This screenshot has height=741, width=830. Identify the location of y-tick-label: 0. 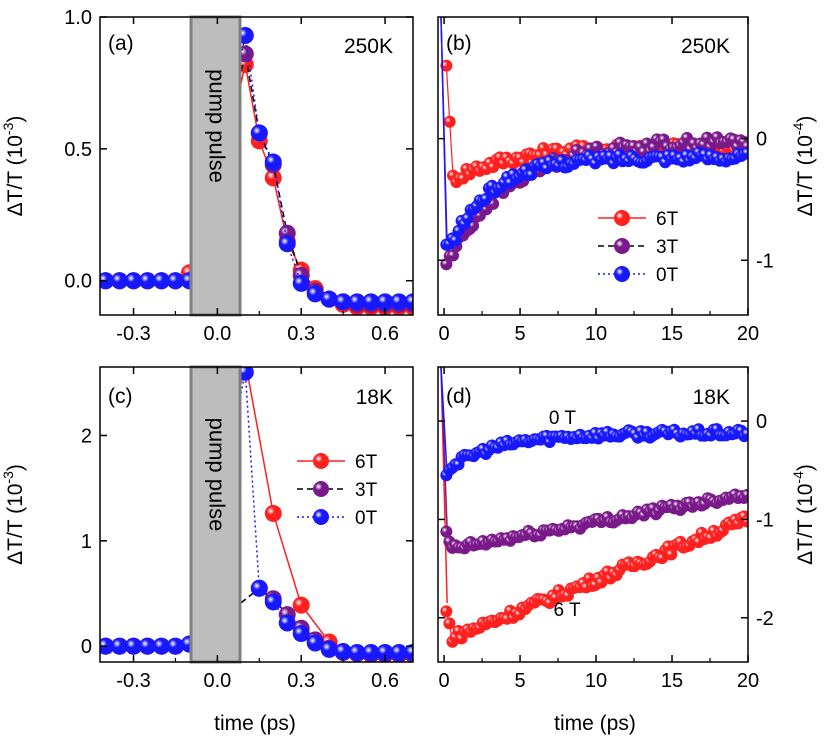
(761, 140).